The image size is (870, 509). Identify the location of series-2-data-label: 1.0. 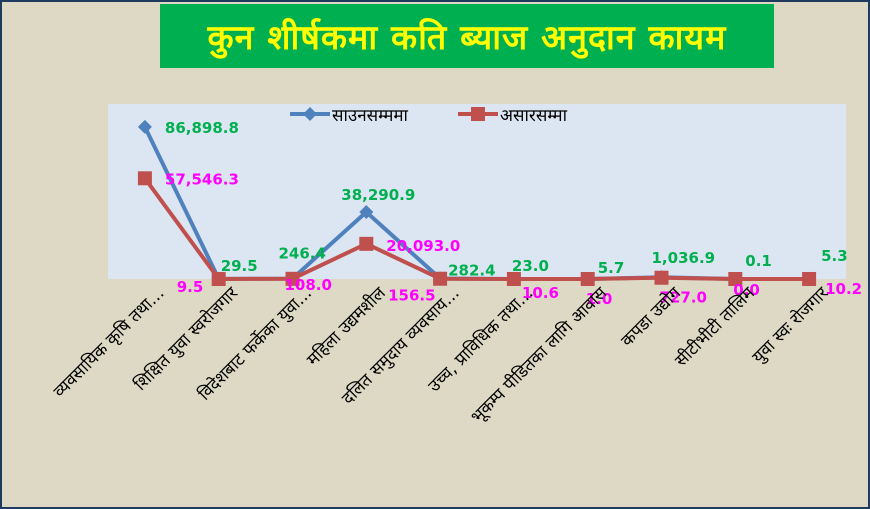
(599, 299).